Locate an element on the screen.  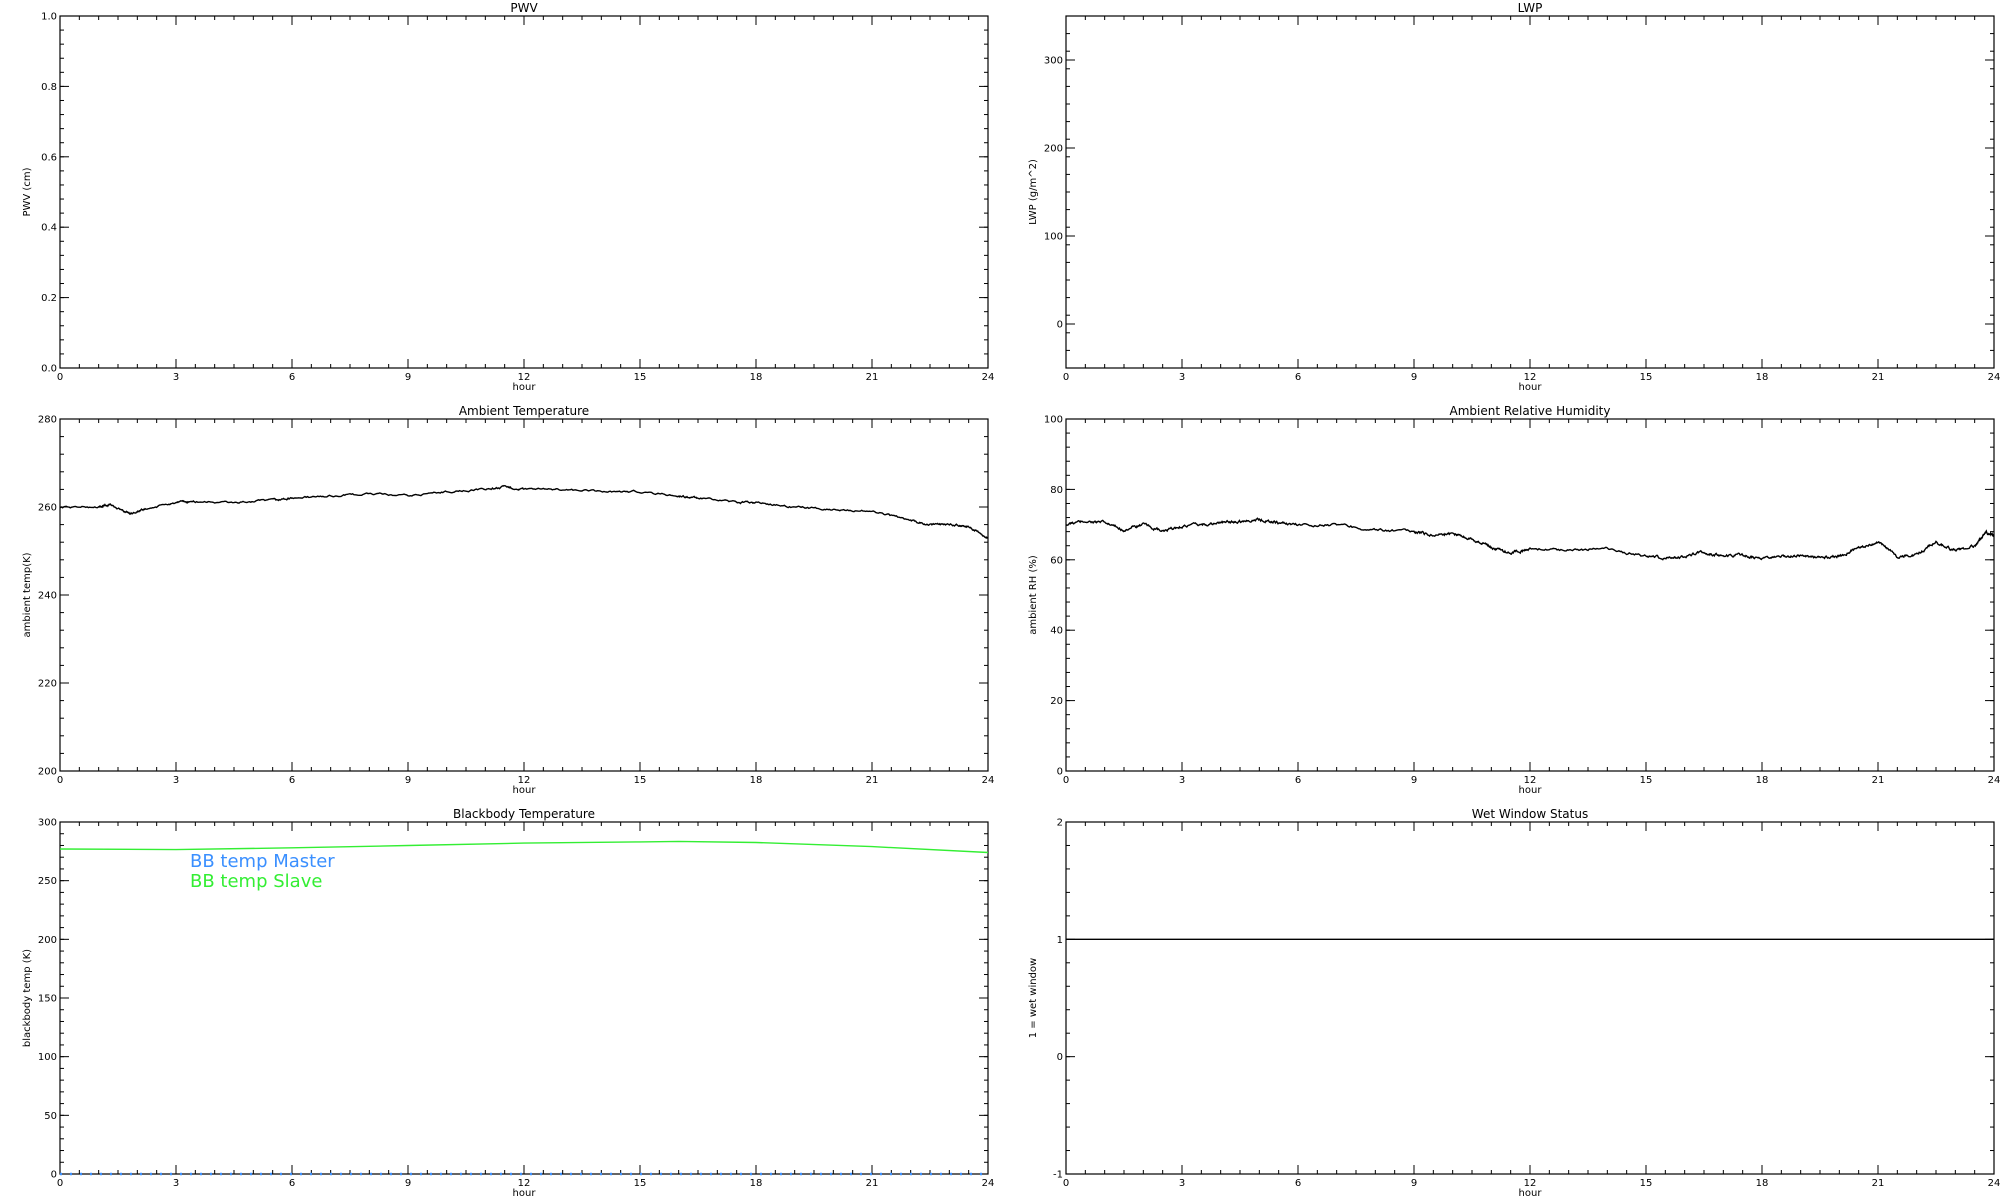
y-tick-label: 280 is located at coordinates (47, 420).